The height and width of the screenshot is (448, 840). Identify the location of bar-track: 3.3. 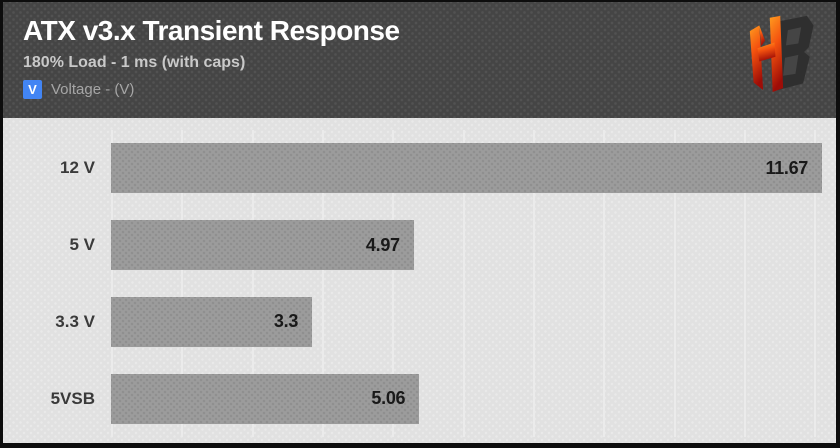
(473, 322).